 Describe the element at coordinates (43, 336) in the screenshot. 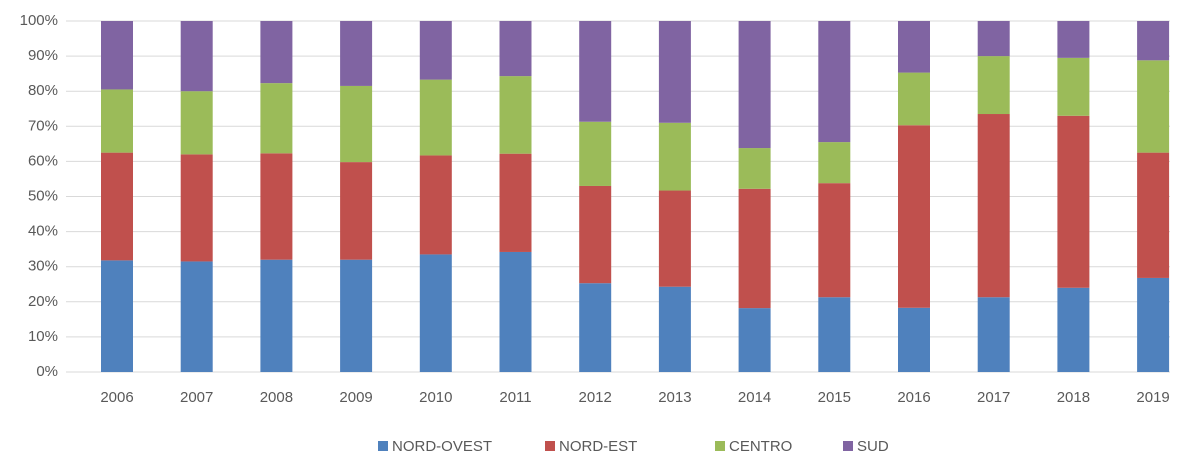

I see `y-tick-label: 10%` at that location.